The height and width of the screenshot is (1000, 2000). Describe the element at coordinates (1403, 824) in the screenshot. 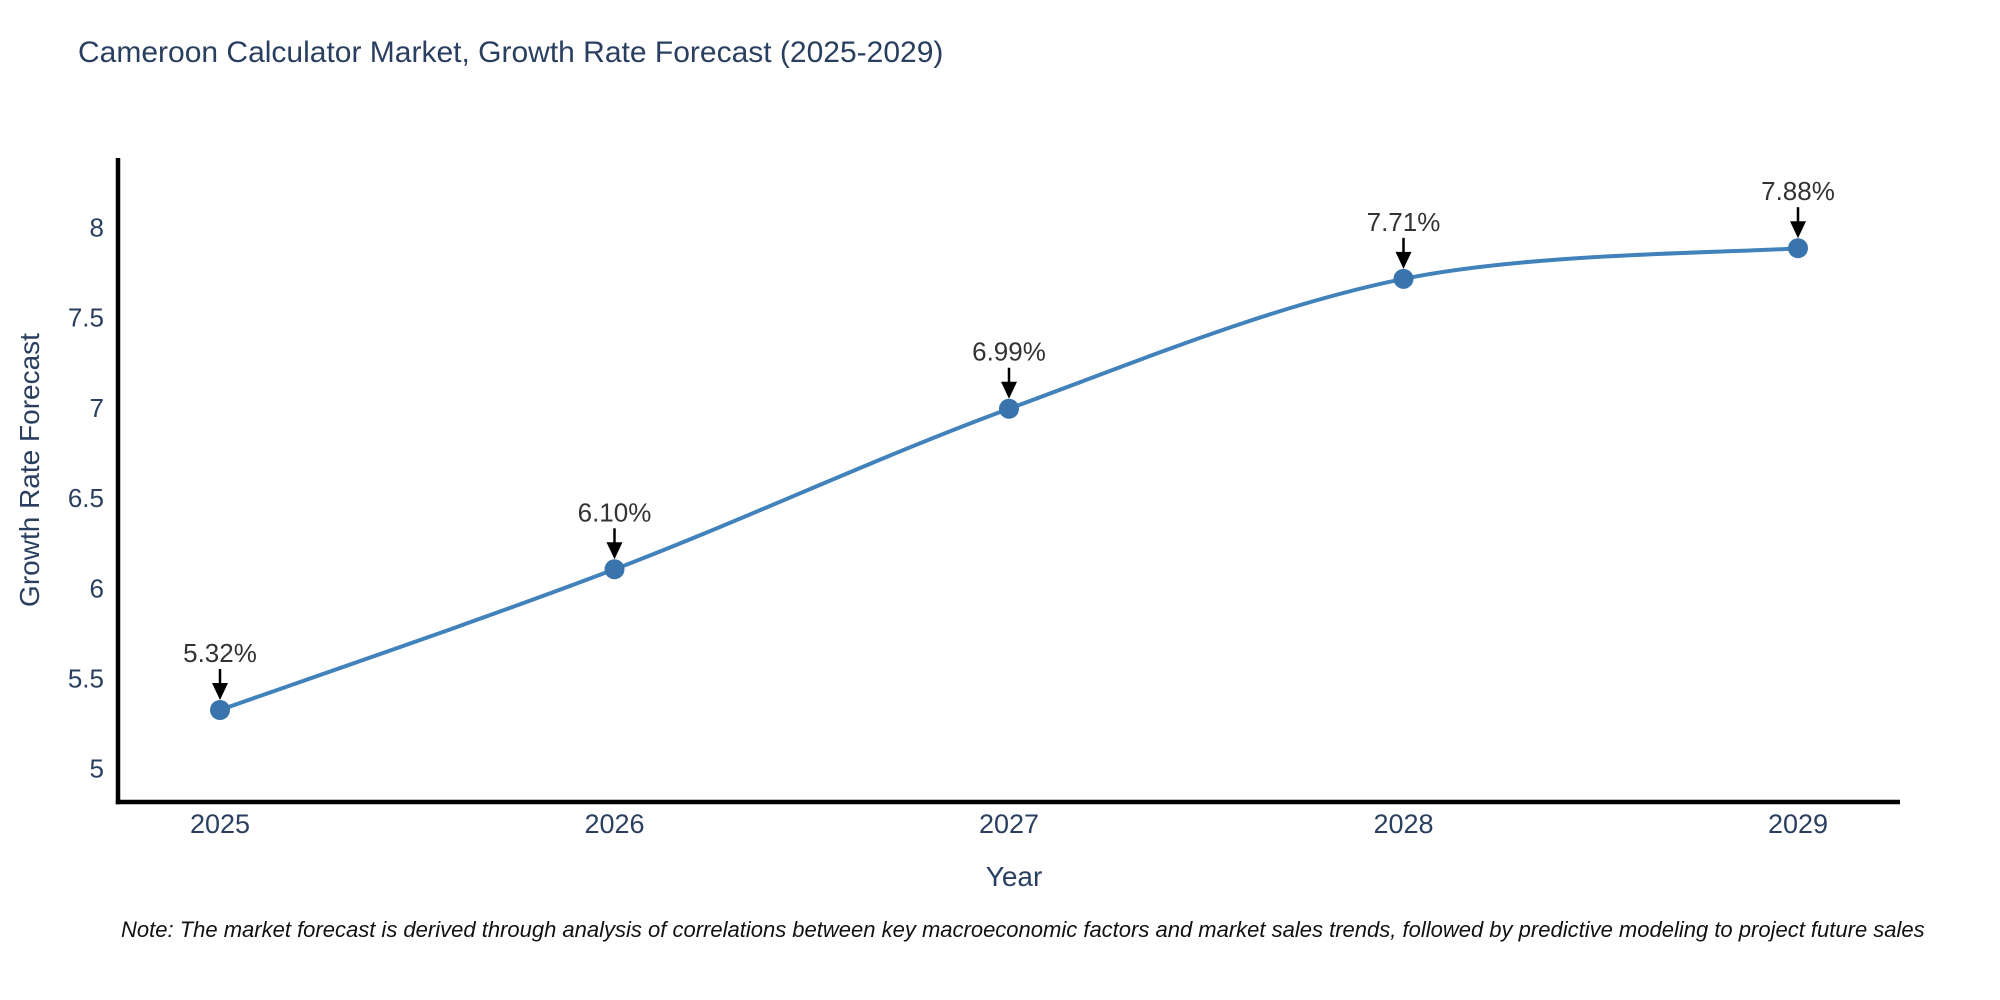

I see `x-tick-label: 2028` at that location.